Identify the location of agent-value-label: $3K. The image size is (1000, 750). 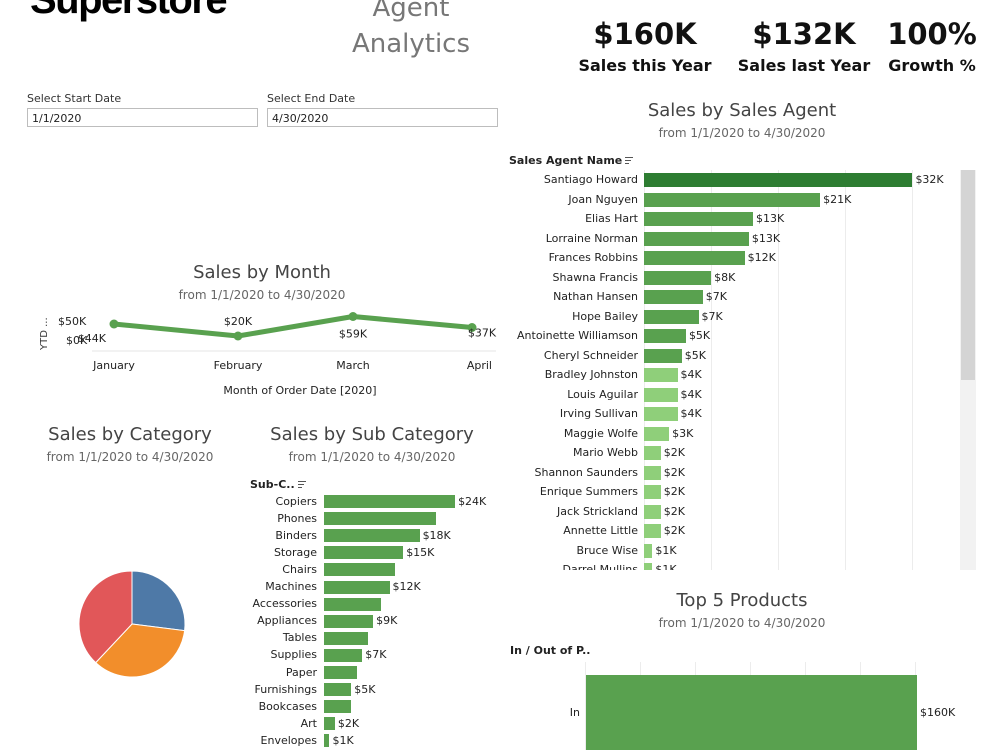
(683, 433).